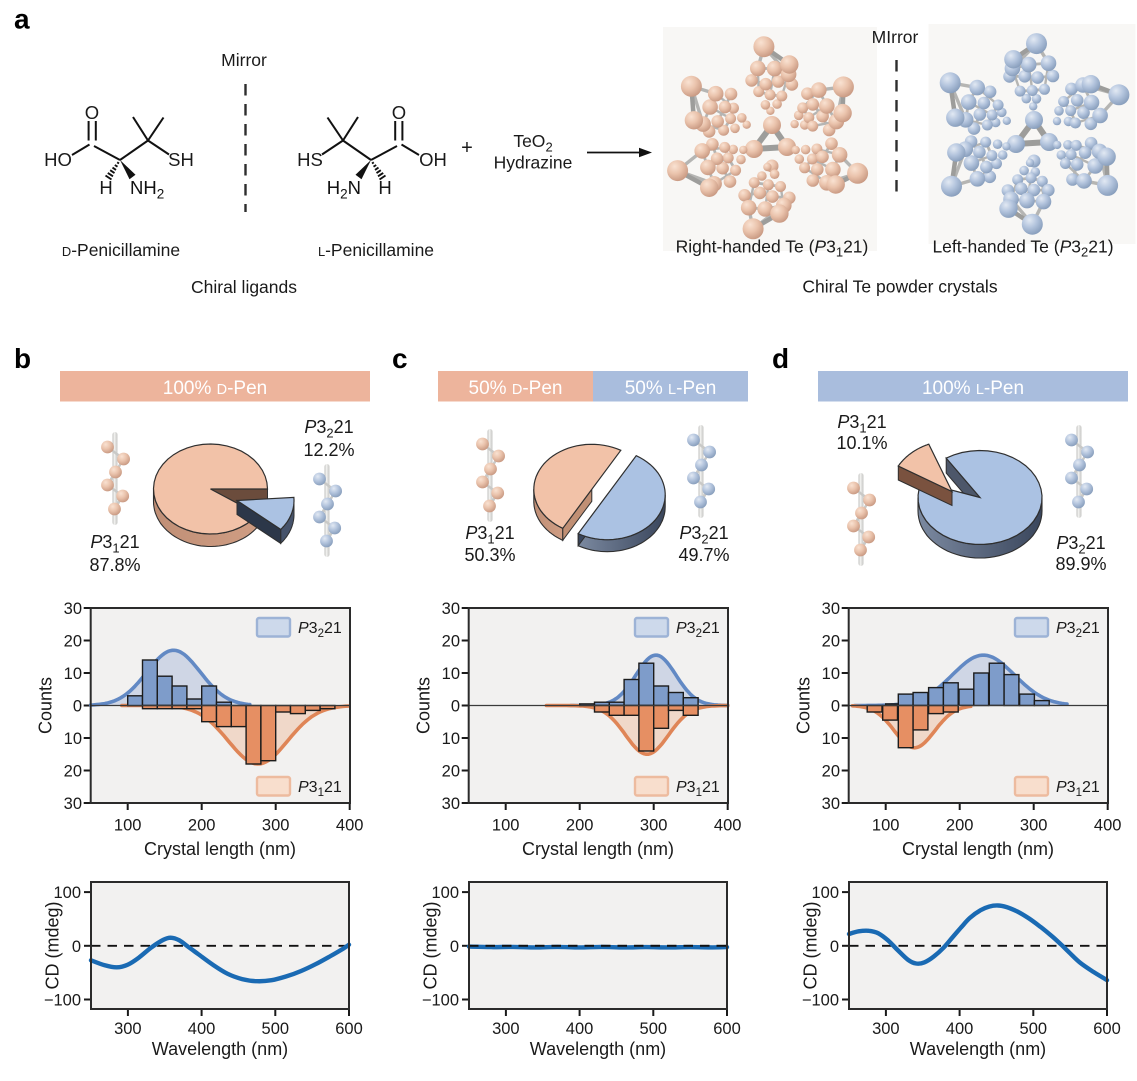  I want to click on svg-text: MIrror, so click(895, 37).